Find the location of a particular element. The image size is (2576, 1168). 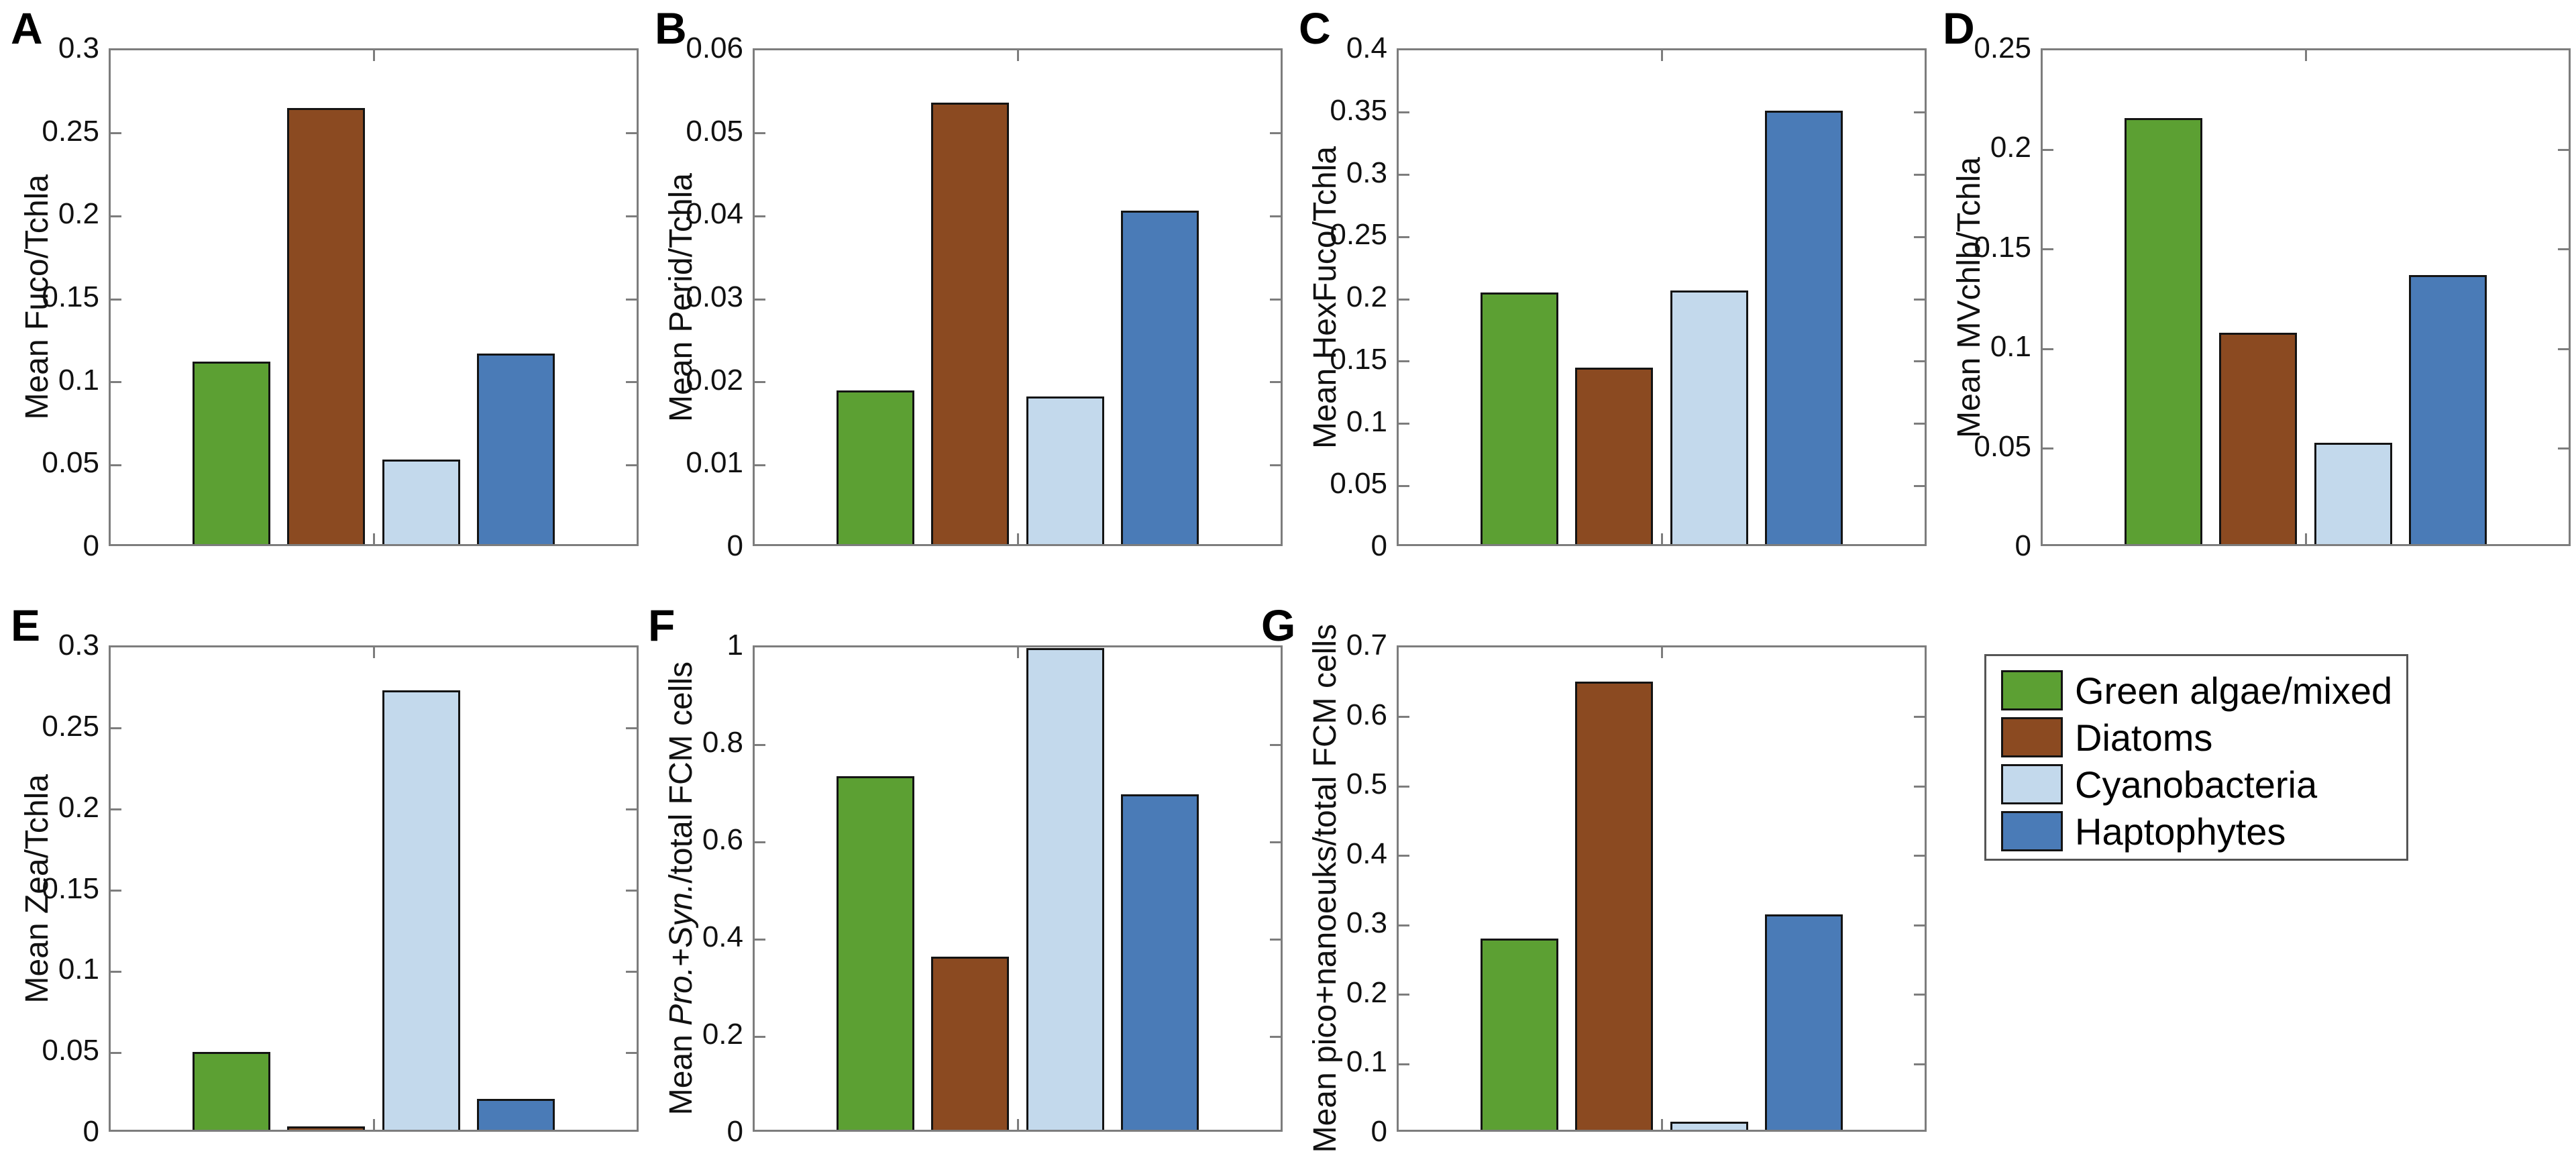

panel-letter: E is located at coordinates (26, 625).